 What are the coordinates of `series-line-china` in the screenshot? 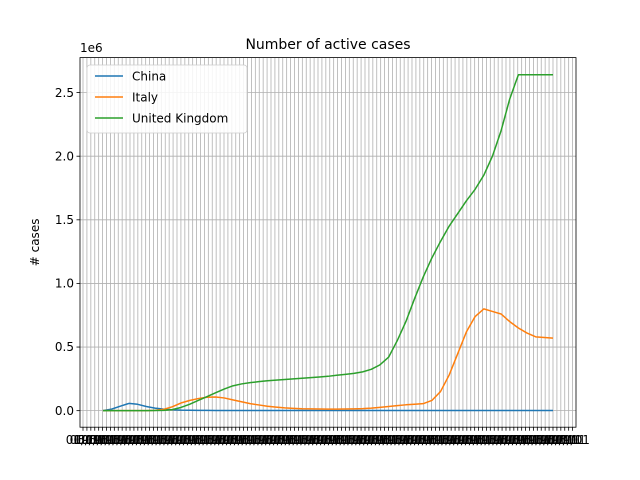 It's located at (327, 407).